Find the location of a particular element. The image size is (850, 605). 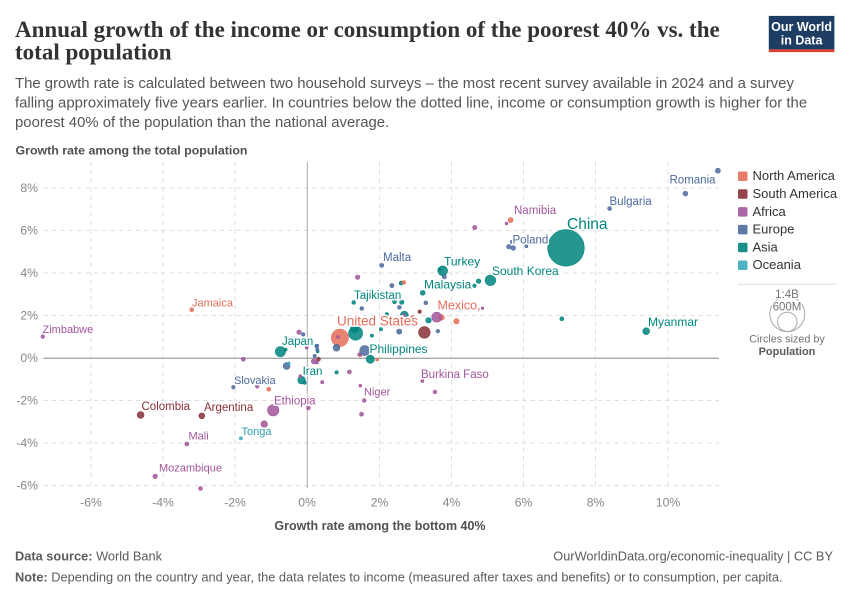

svg-text: Malaysia is located at coordinates (448, 285).